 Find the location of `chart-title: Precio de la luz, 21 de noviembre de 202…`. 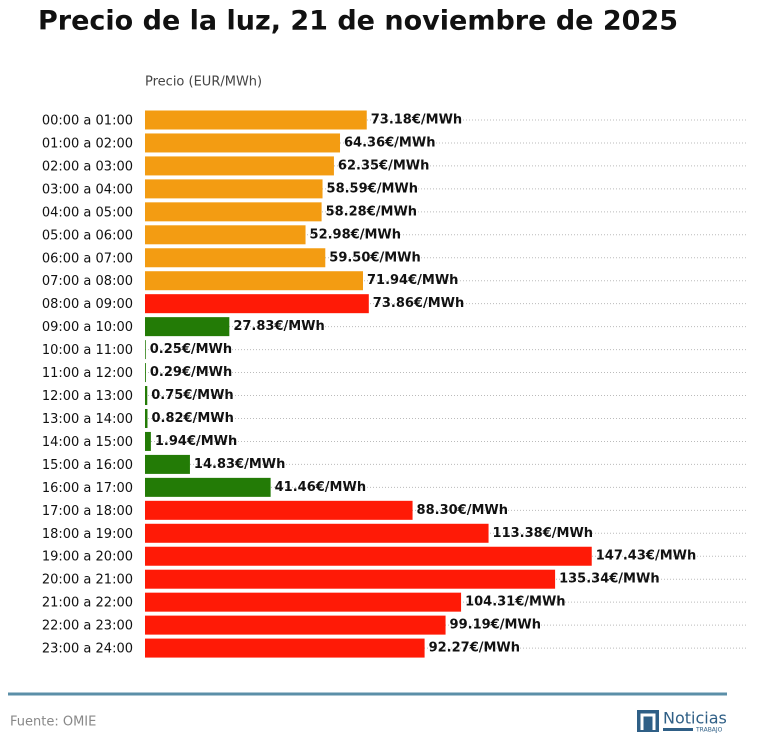

chart-title: Precio de la luz, 21 de noviembre de 202… is located at coordinates (358, 21).